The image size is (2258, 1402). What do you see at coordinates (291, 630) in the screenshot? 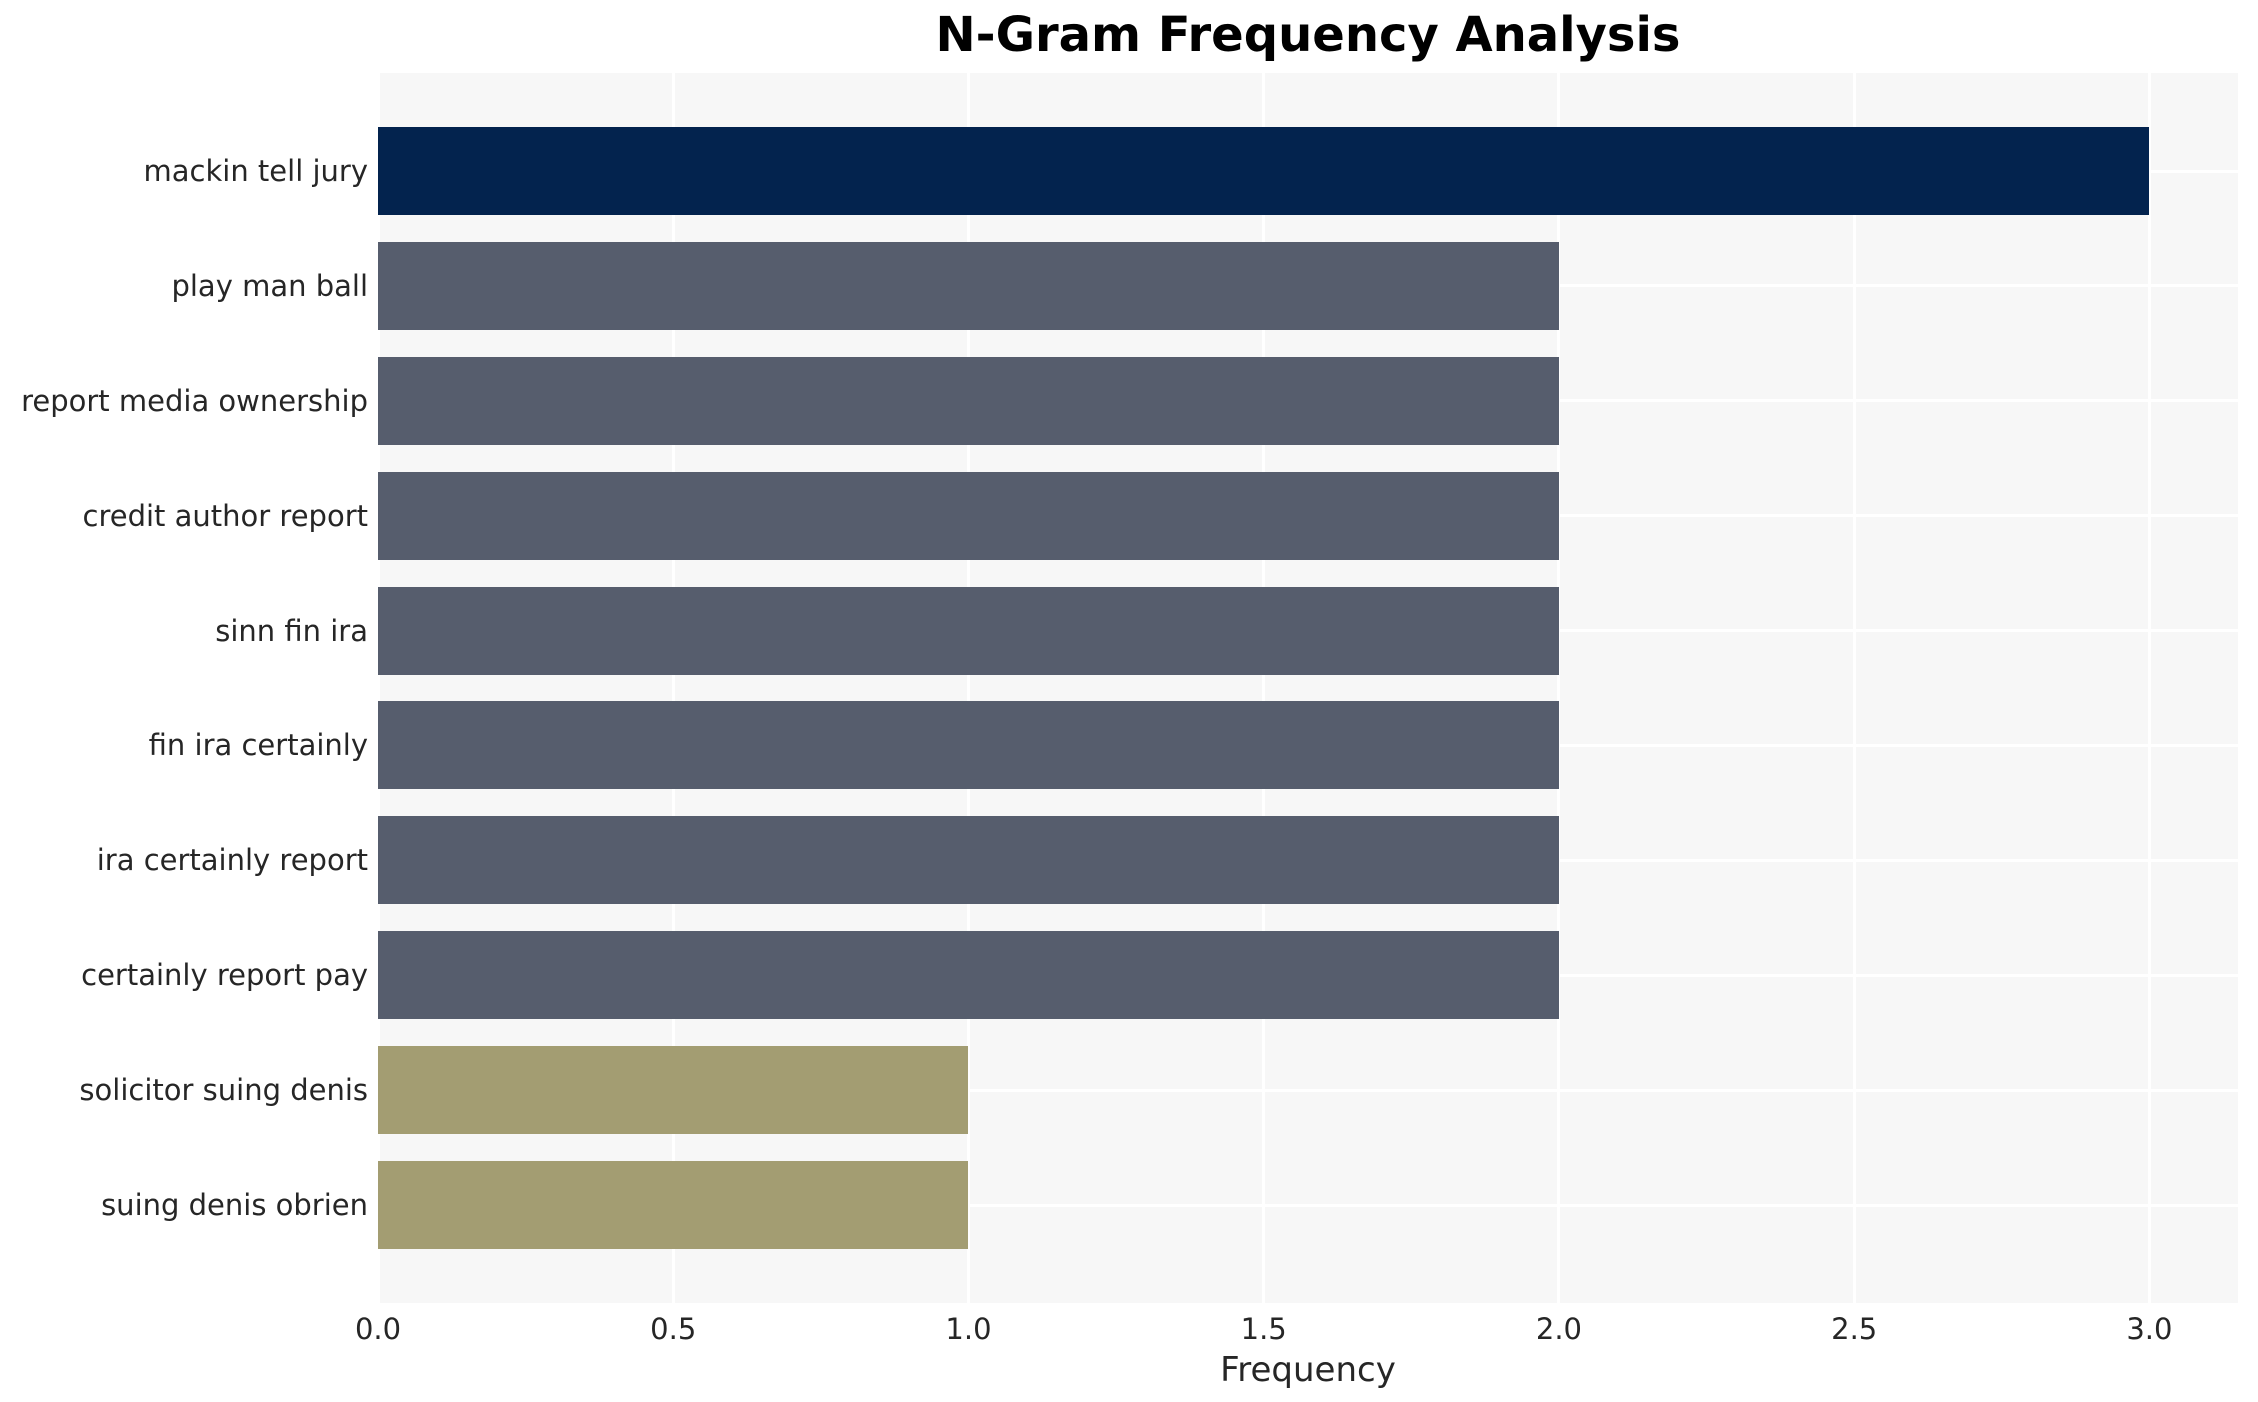
I see `y-tick-label: sinn fin ira` at bounding box center [291, 630].